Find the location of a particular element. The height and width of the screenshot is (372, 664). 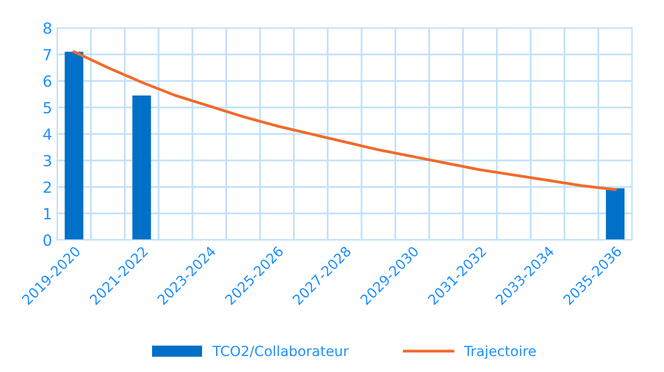

y-tick-label: 7 is located at coordinates (47, 54).